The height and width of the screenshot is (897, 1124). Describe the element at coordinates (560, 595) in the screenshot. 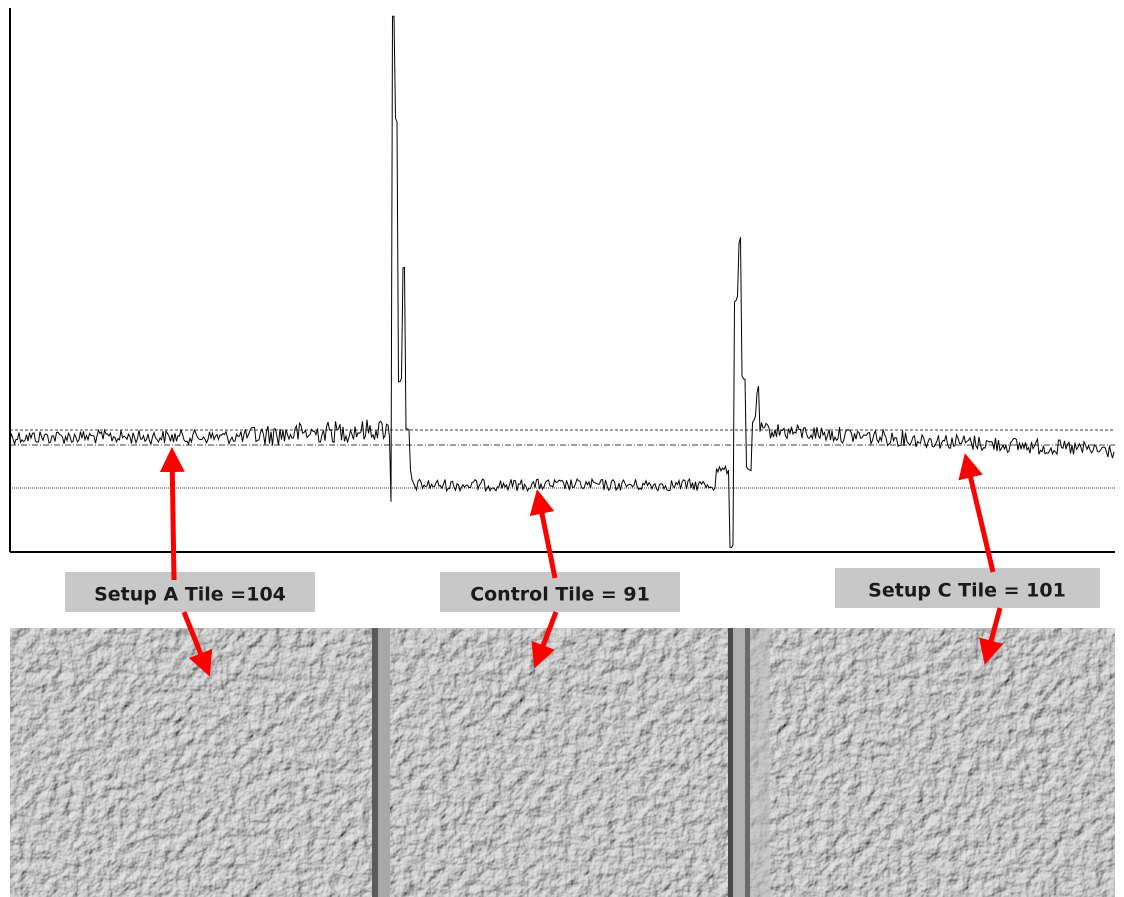

I see `label-control: Control Tile = 91` at that location.